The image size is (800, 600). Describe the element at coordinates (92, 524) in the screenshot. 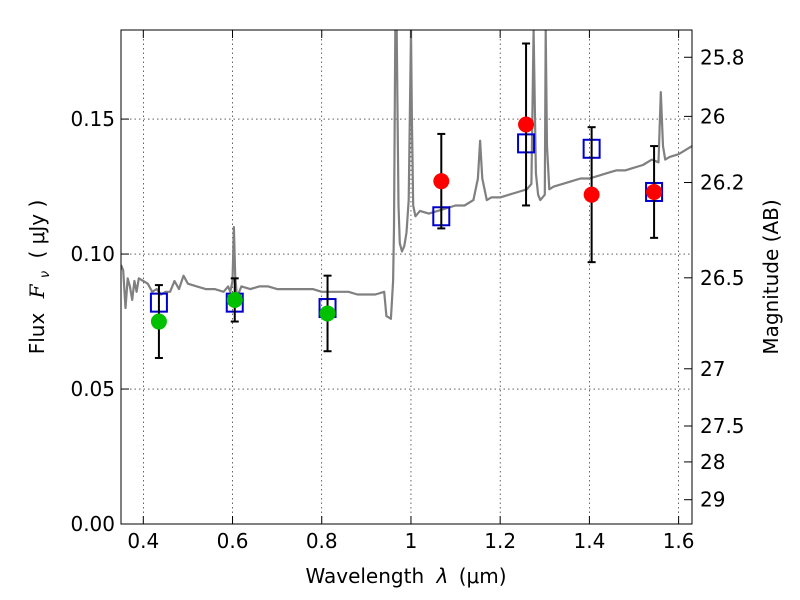

I see `y-tick-label: 0.00` at that location.